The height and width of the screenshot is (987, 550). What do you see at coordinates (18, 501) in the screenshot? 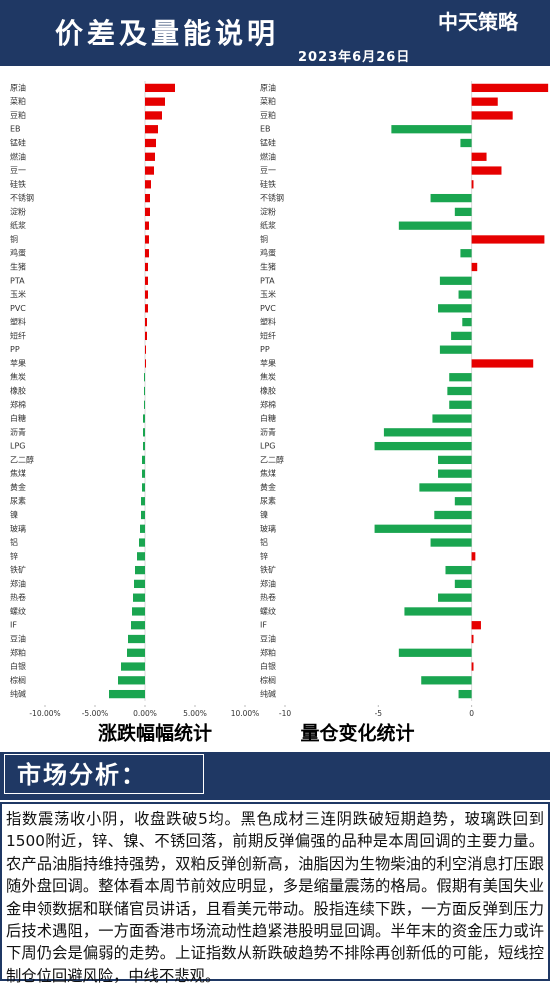
I see `category-label: 尿素` at bounding box center [18, 501].